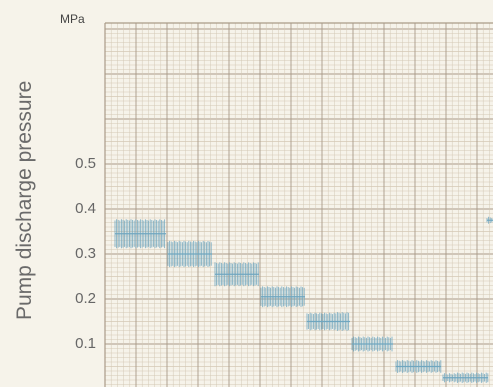  What do you see at coordinates (85, 343) in the screenshot?
I see `y-tick-0.1: 0.1` at bounding box center [85, 343].